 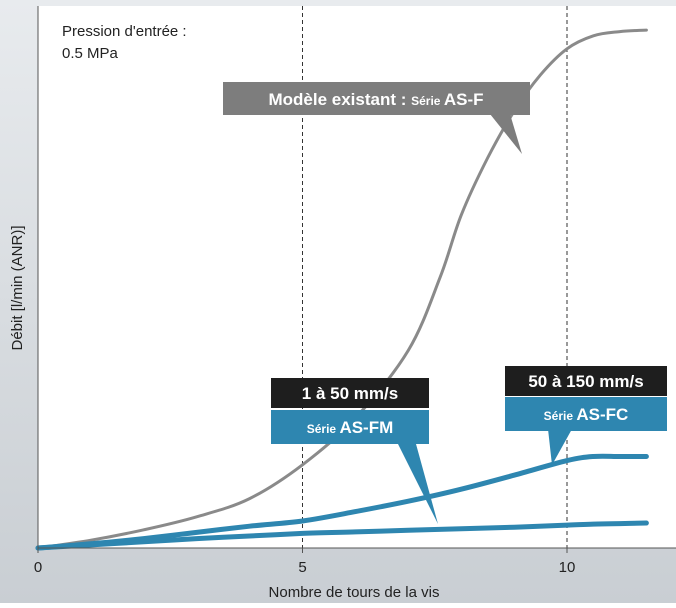 I want to click on callout-as-fc-header, so click(x=586, y=381).